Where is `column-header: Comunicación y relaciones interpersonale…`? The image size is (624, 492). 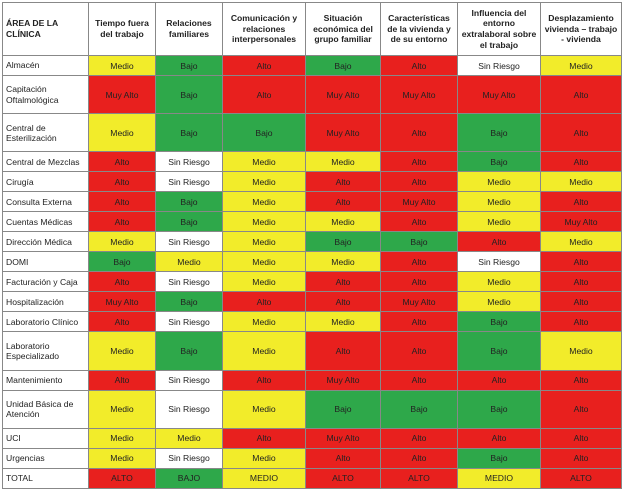 column-header: Comunicación y relaciones interpersonale… is located at coordinates (264, 29).